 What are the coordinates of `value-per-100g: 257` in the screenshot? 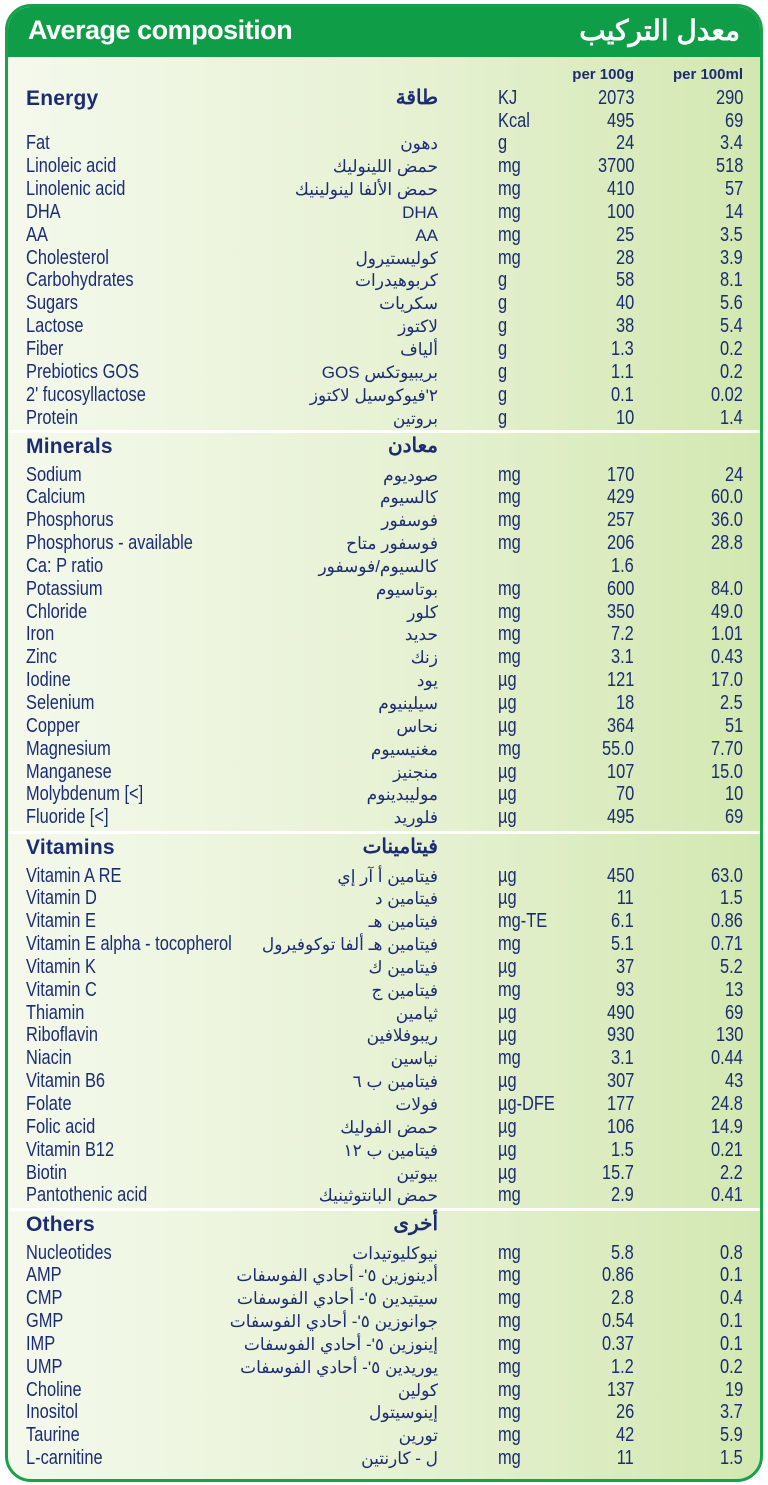 It's located at (620, 520).